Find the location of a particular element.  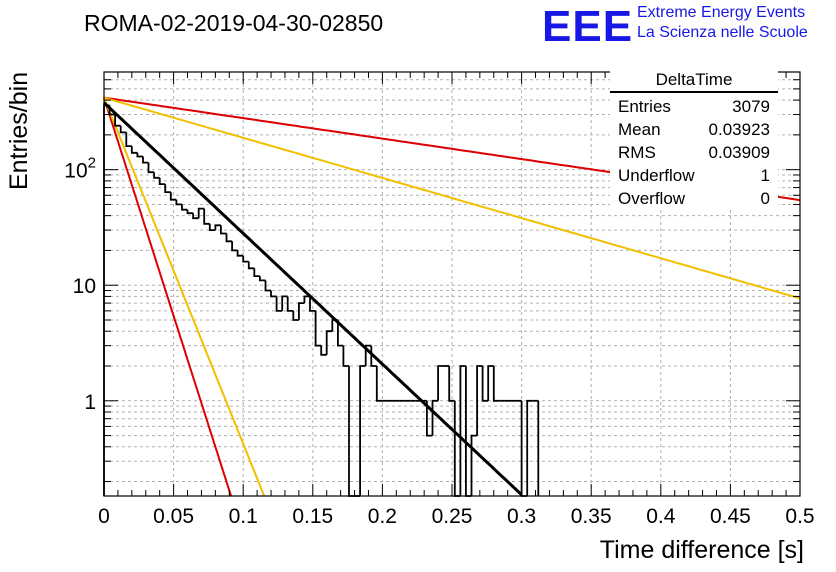

x-tick-label: 0.25 is located at coordinates (452, 516).